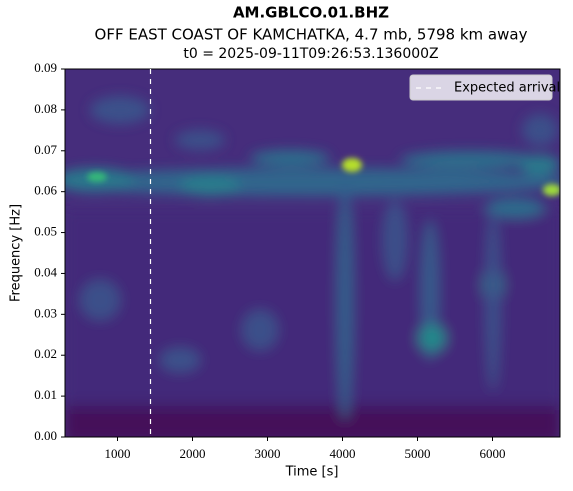 The height and width of the screenshot is (491, 573). What do you see at coordinates (16, 253) in the screenshot?
I see `y-axis-label: Frequency [Hz]` at bounding box center [16, 253].